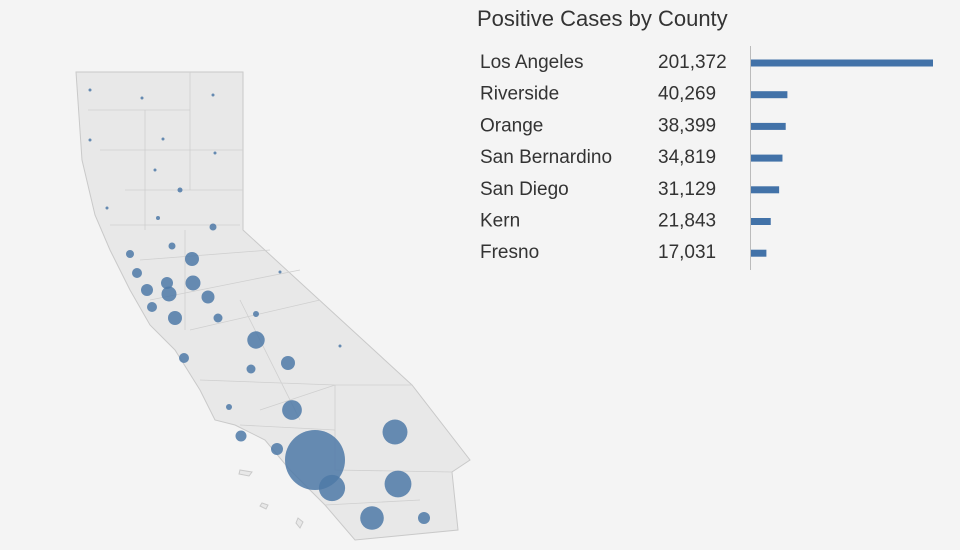 This screenshot has height=550, width=960. Describe the element at coordinates (687, 157) in the screenshot. I see `value-label: 34,819` at that location.